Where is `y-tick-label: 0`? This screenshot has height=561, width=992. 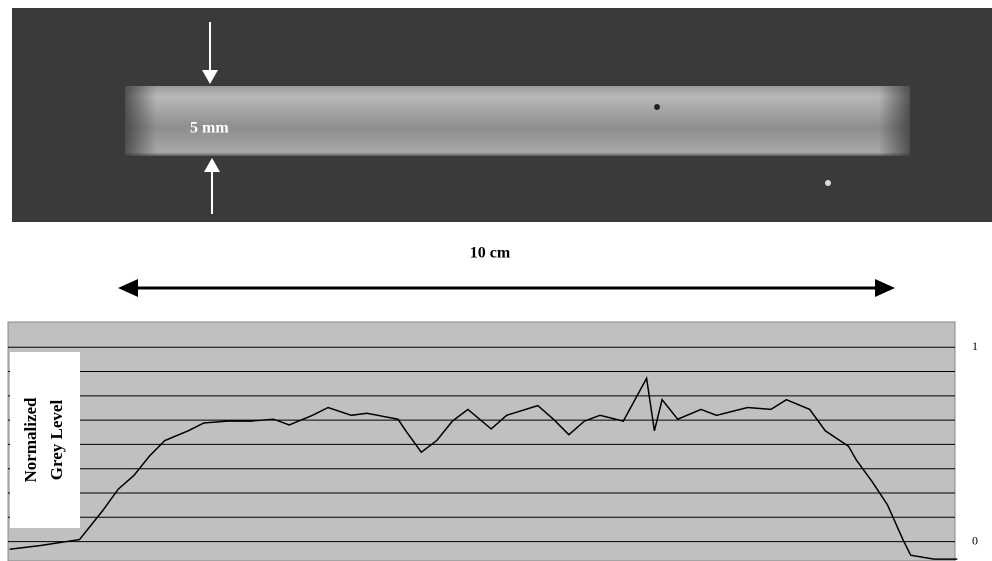
y-tick-label: 0 is located at coordinates (975, 540).